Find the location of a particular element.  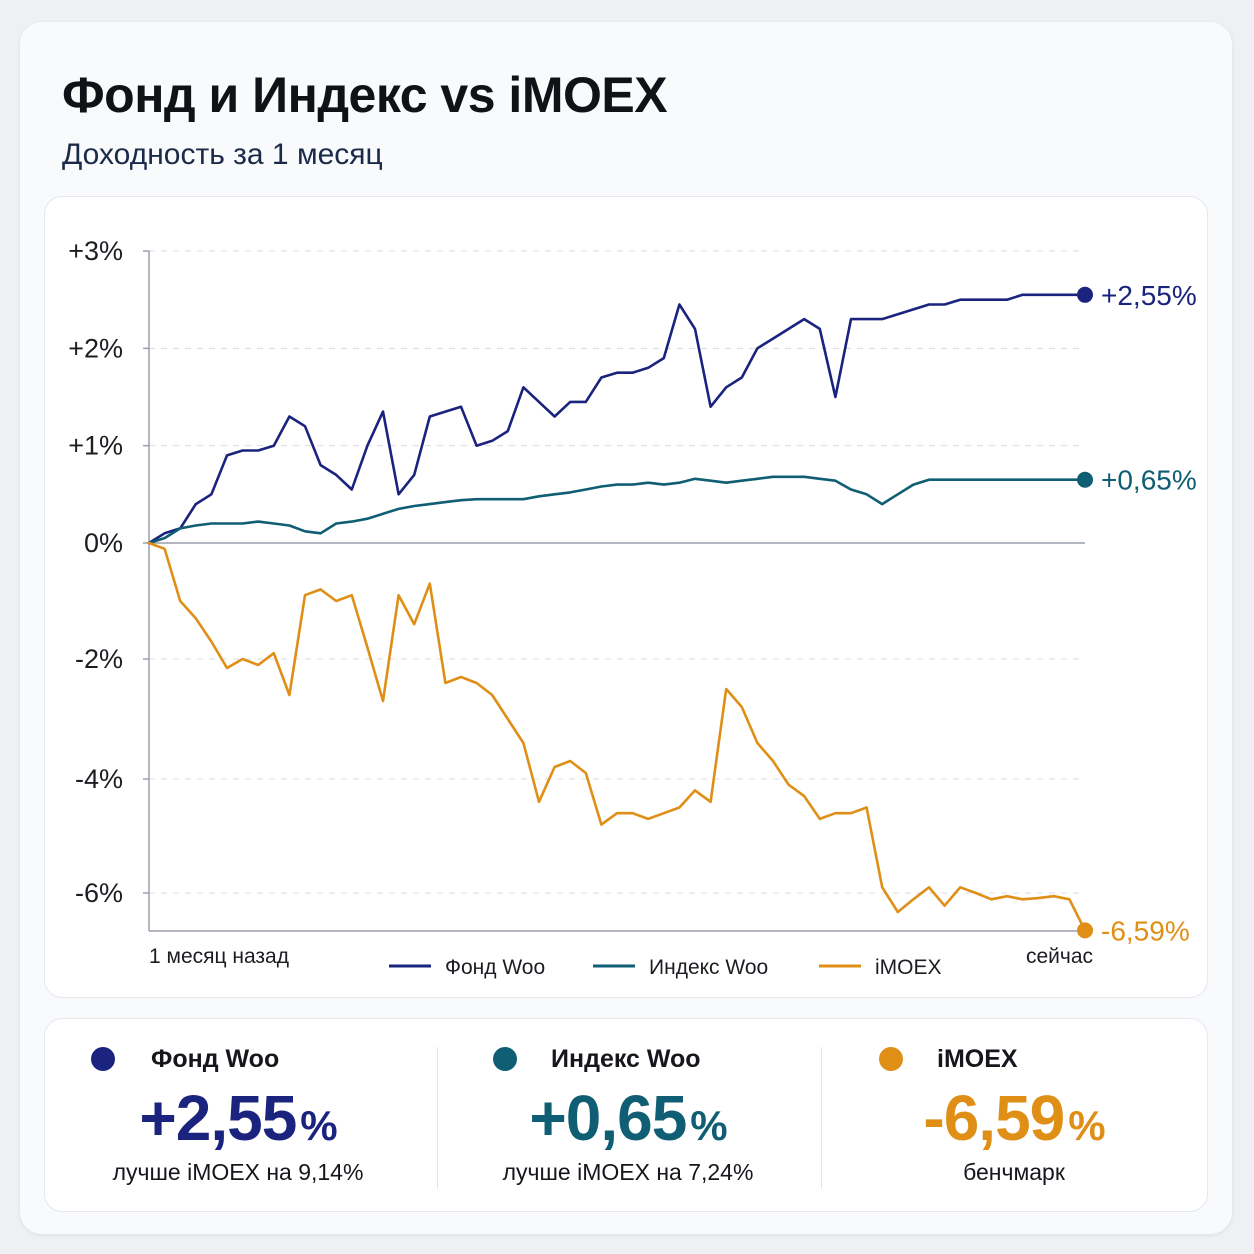

summary-note: лучше iMOEX на 7,24% is located at coordinates (628, 1172).